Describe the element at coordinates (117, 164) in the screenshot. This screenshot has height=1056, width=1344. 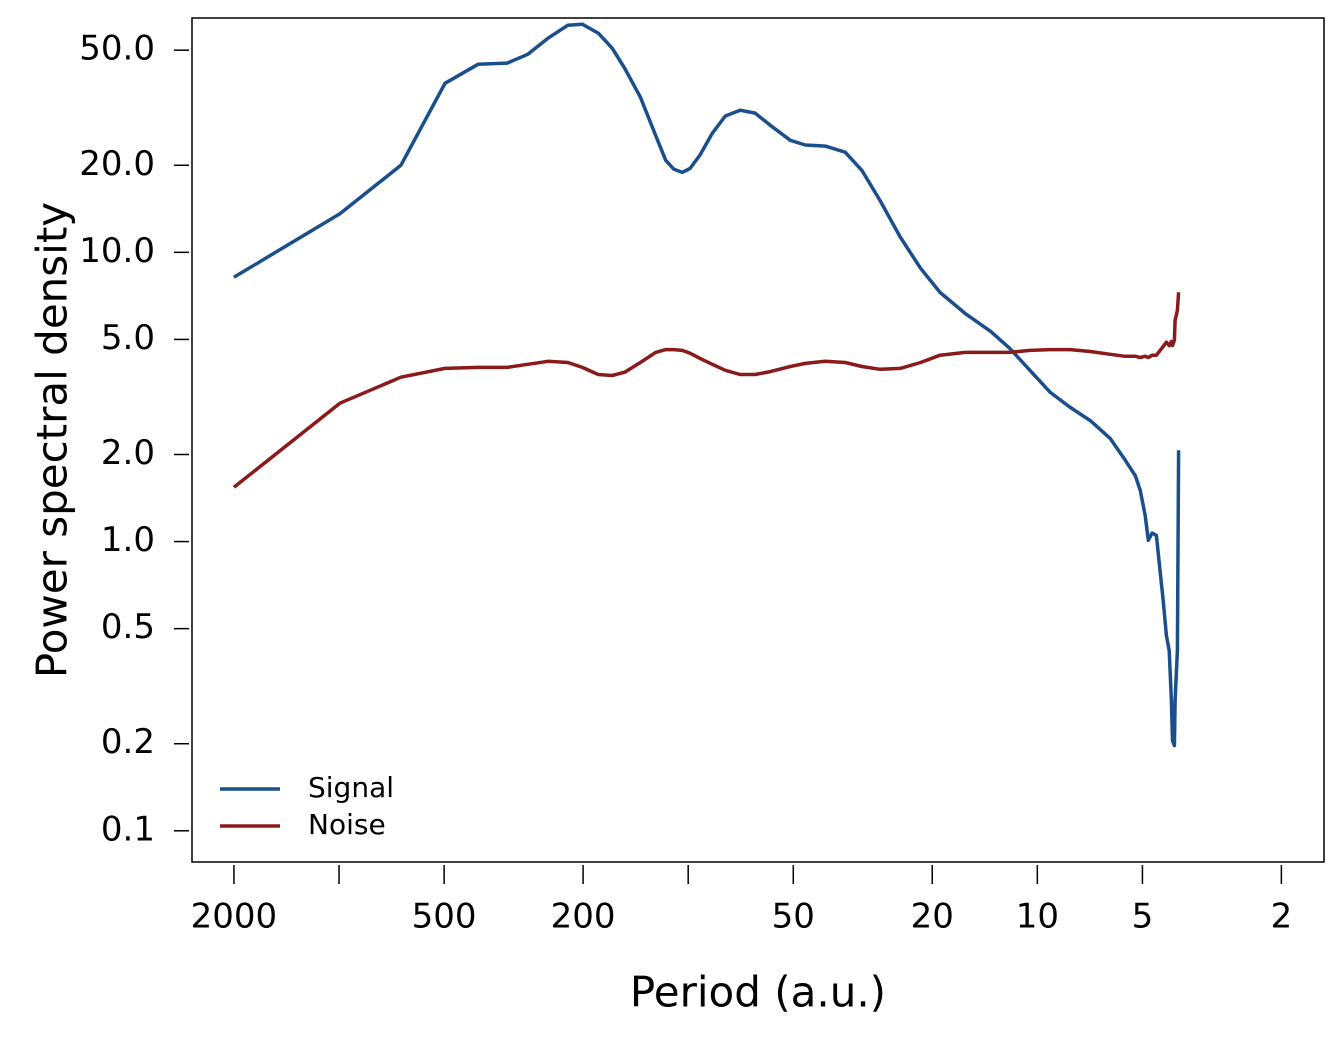
I see `y-tick-label: 20.0` at that location.